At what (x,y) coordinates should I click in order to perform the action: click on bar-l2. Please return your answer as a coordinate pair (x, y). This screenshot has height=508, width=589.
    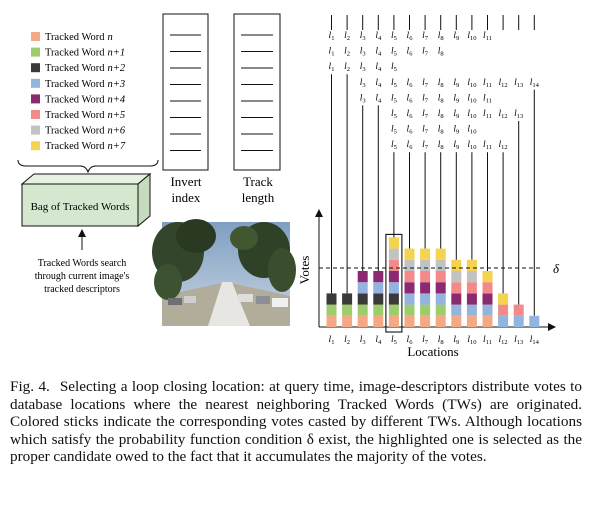
    Looking at the image, I should click on (347, 310).